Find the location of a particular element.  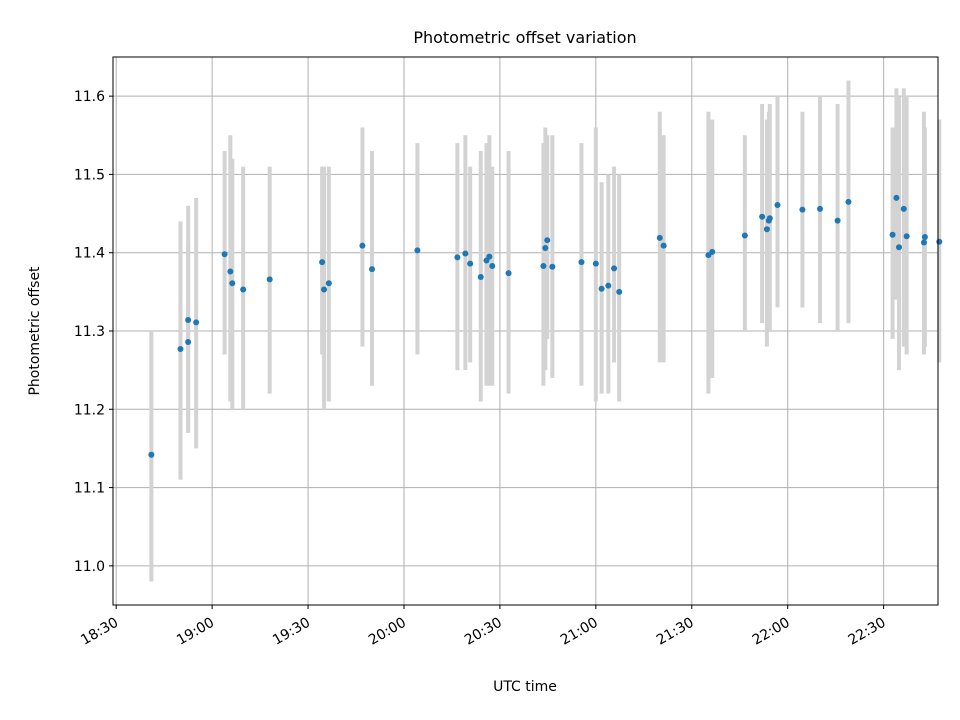

y-tick-label: 11.5 is located at coordinates (89, 175).